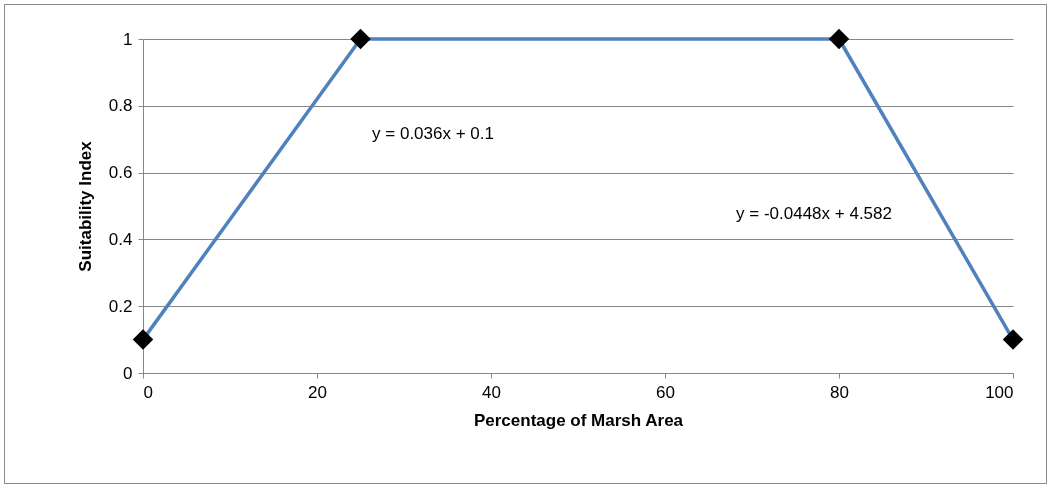 The image size is (1053, 490). I want to click on x-tick-label: 40, so click(491, 392).